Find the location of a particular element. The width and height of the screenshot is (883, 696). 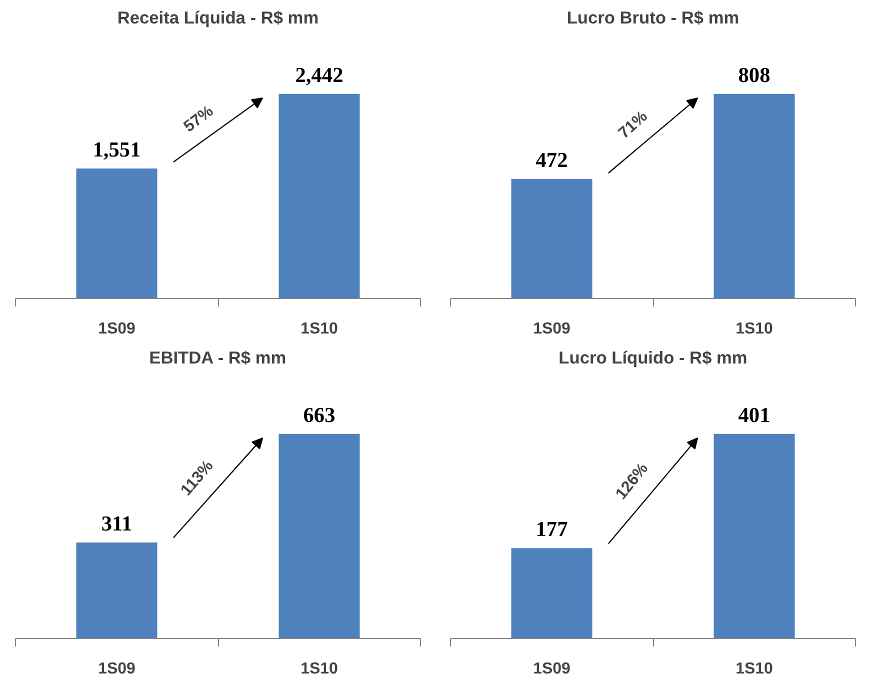

chart-title: Receita Líquida - R$ mm is located at coordinates (218, 18).